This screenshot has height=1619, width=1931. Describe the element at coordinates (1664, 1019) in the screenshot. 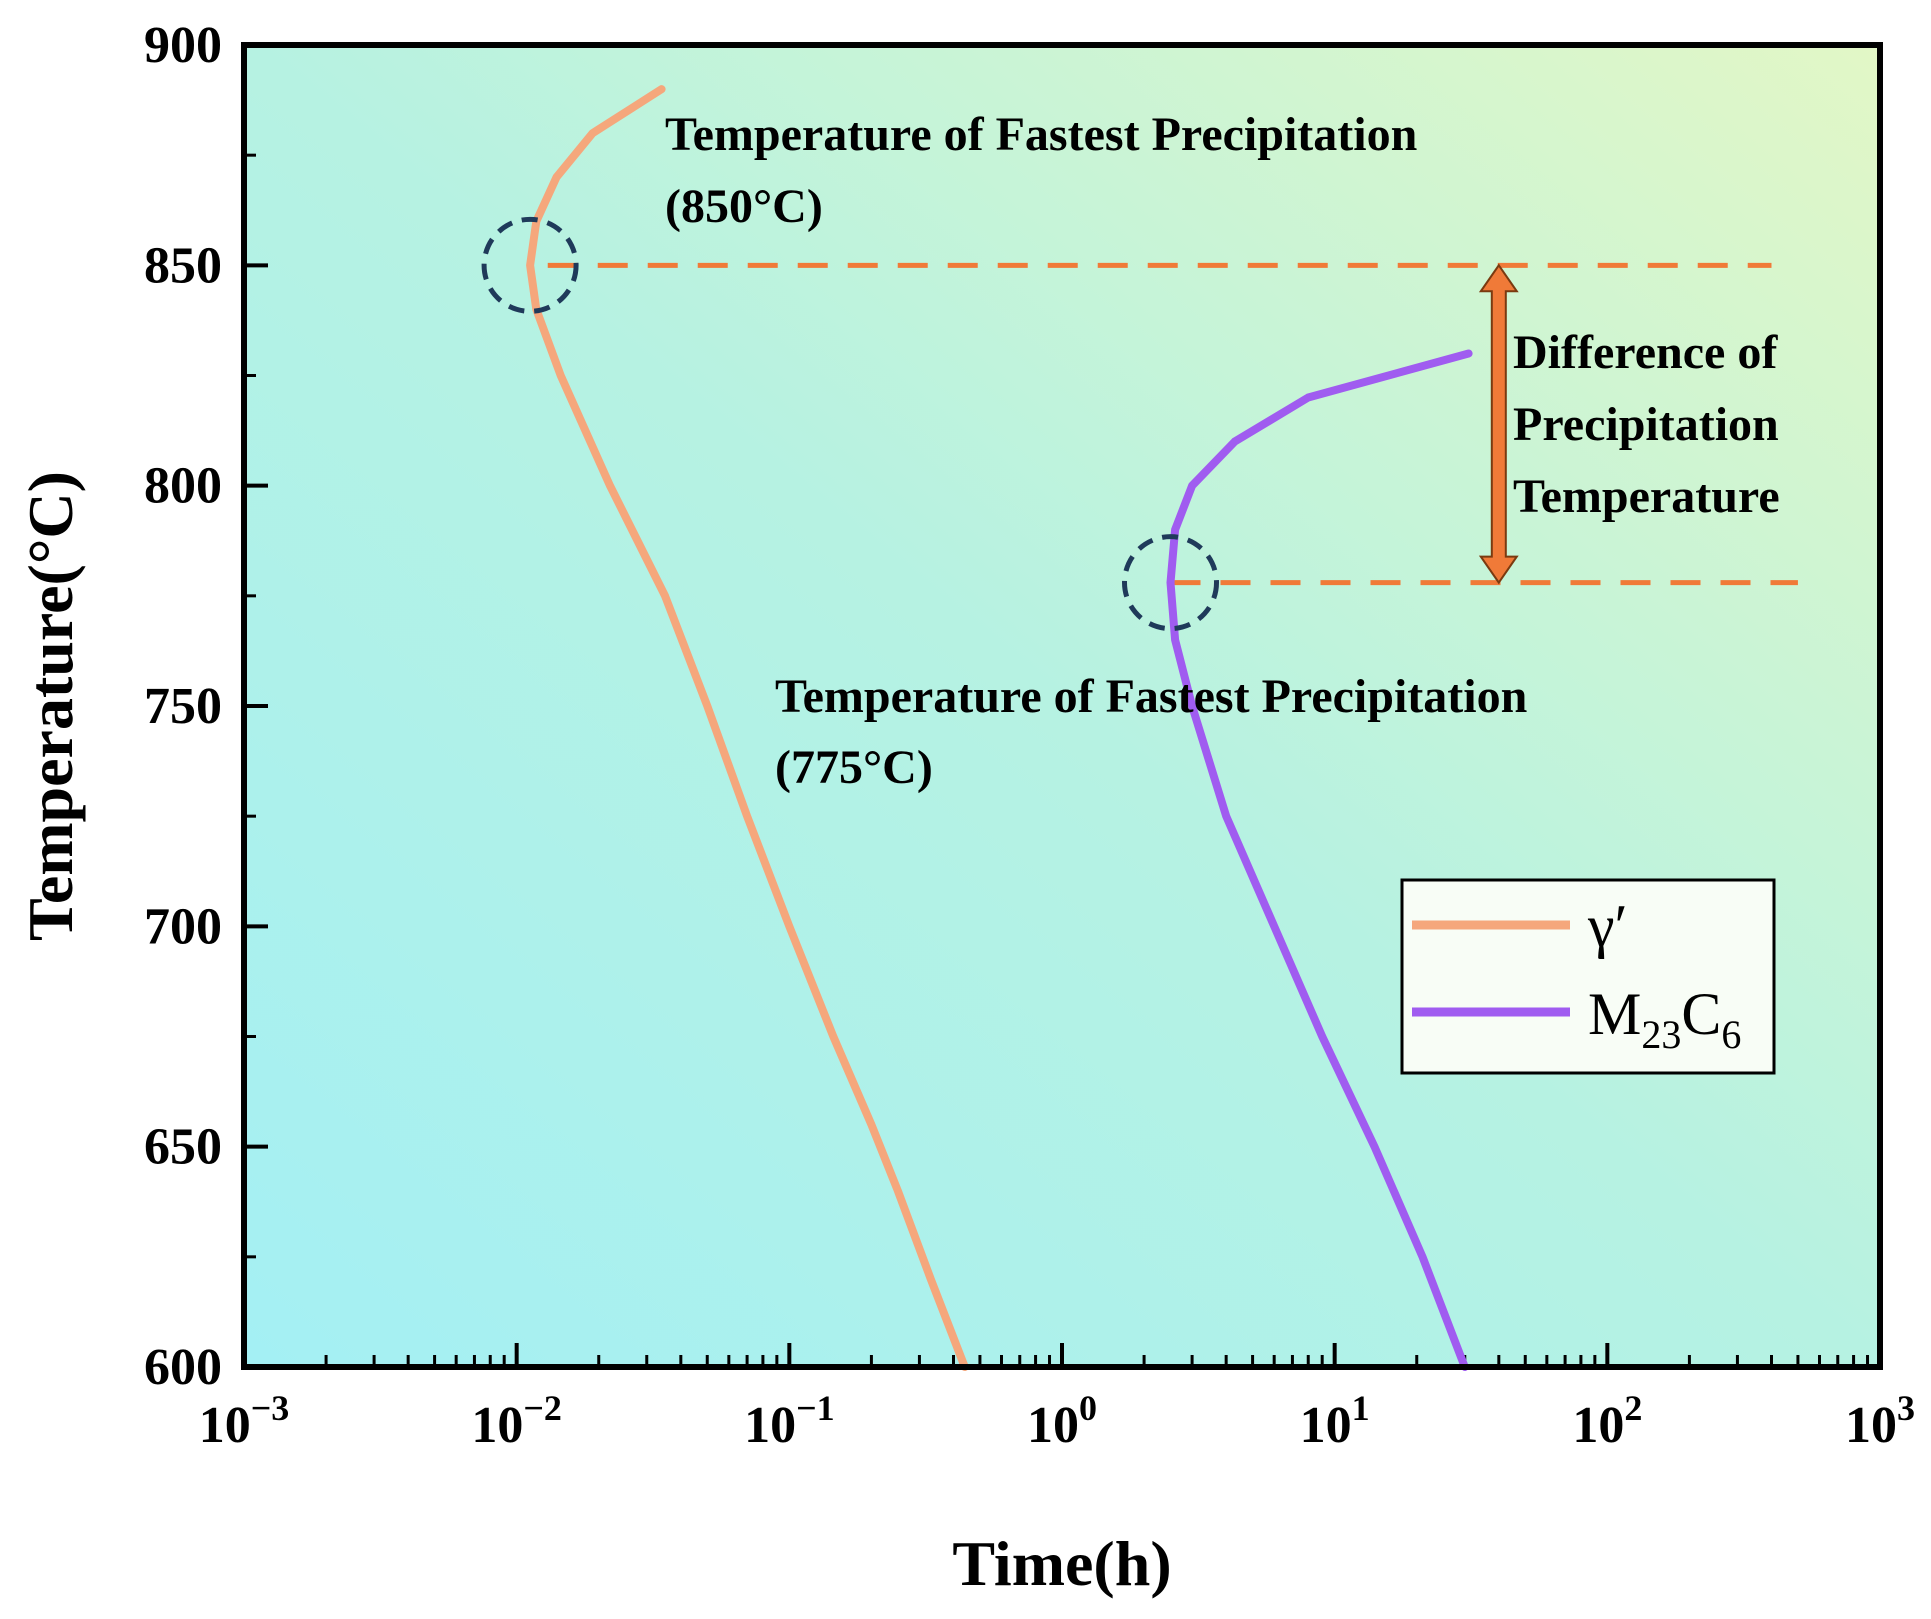

I see `legend-label-m23c6: M23C6` at that location.